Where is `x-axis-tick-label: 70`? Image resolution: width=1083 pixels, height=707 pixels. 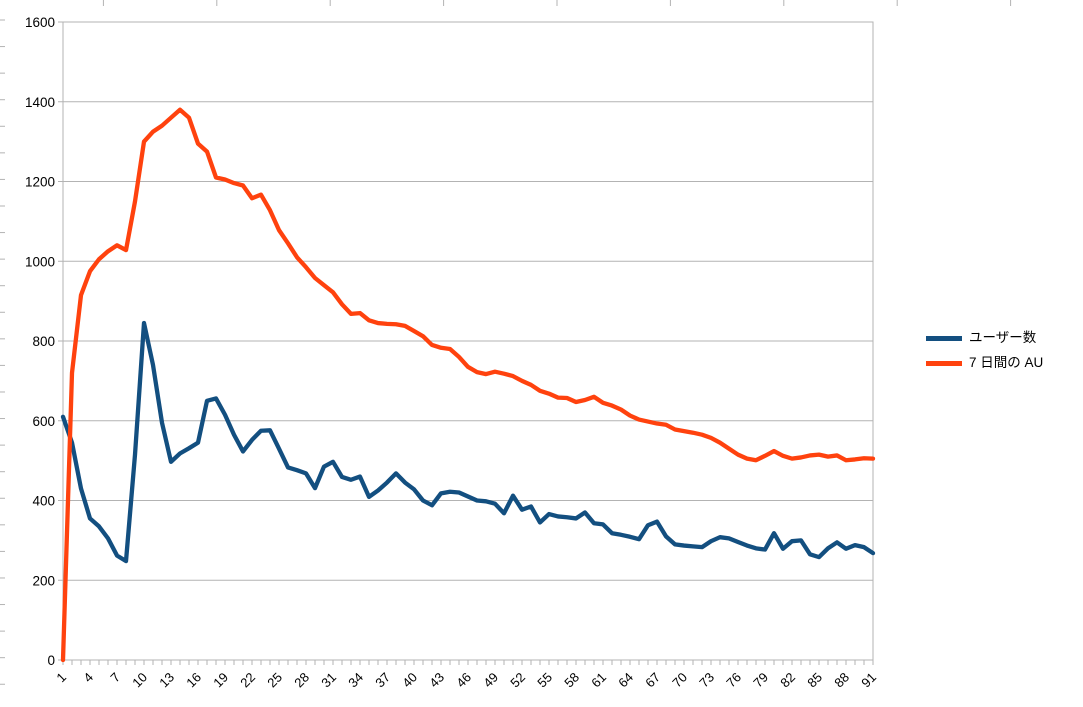 x-axis-tick-label: 70 is located at coordinates (679, 680).